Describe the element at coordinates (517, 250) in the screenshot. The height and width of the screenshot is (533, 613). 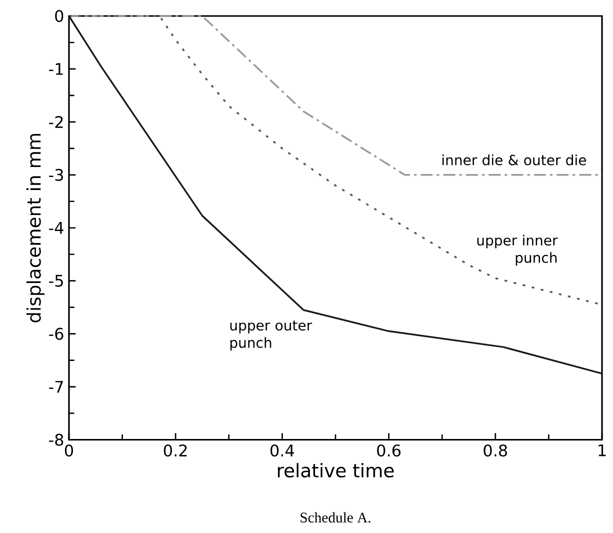
I see `series-label: upper inner punch` at that location.